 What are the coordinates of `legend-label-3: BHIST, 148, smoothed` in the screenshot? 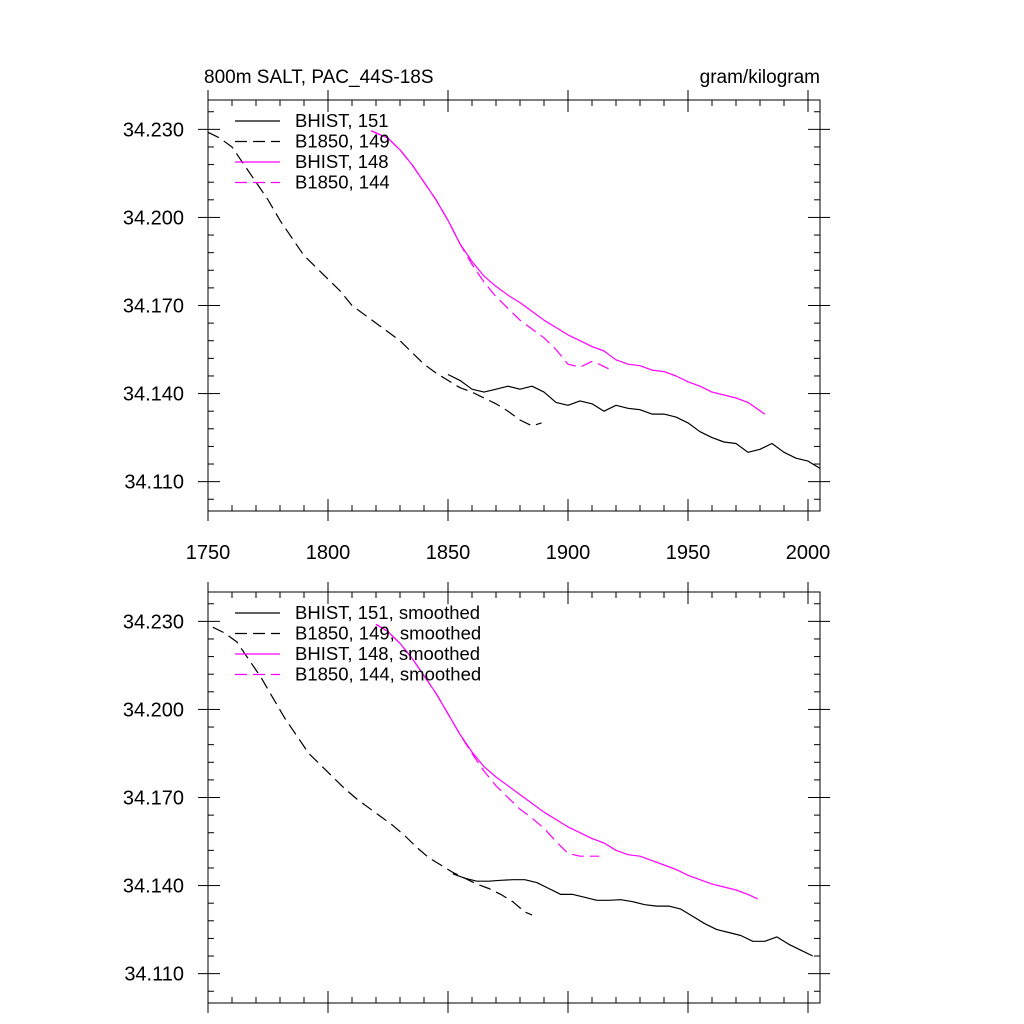 It's located at (387, 653).